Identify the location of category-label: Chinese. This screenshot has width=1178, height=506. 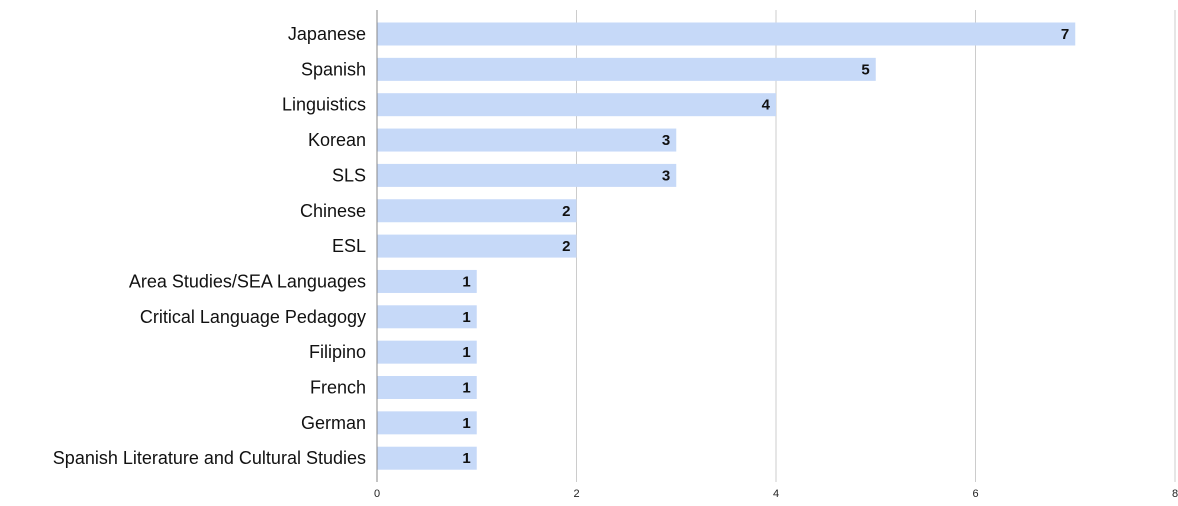
(333, 211).